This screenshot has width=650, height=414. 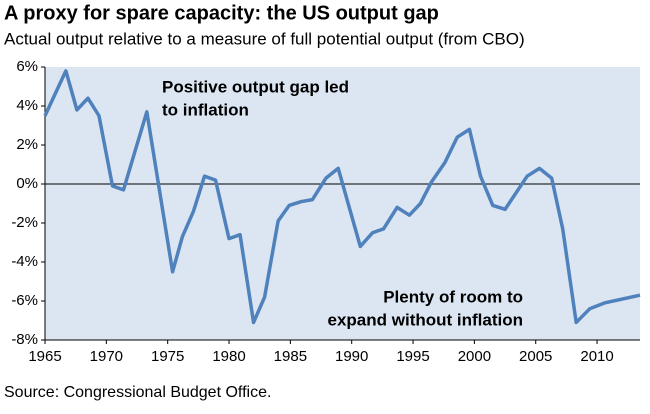 What do you see at coordinates (290, 356) in the screenshot?
I see `x-tick-label: 1985` at bounding box center [290, 356].